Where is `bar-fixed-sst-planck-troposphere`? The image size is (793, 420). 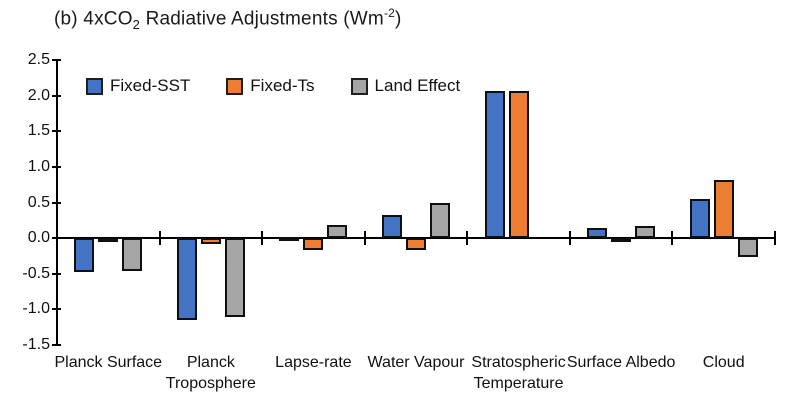
bar-fixed-sst-planck-troposphere is located at coordinates (186, 279).